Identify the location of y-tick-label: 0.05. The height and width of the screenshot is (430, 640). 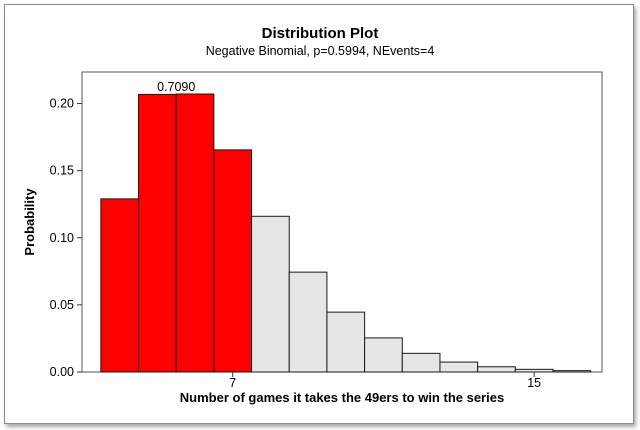
(62, 305).